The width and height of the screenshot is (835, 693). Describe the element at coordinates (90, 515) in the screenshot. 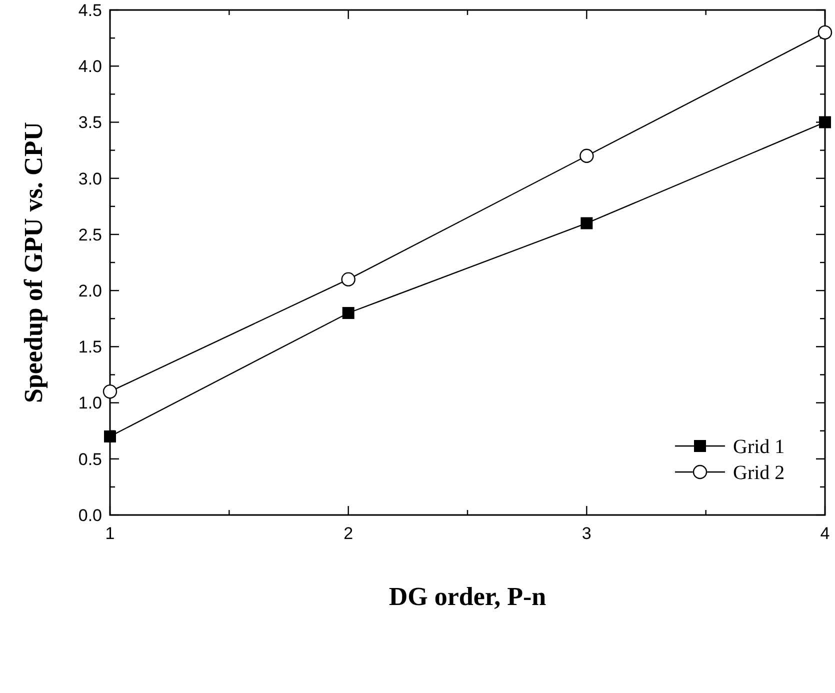

I see `text: 0.0` at that location.